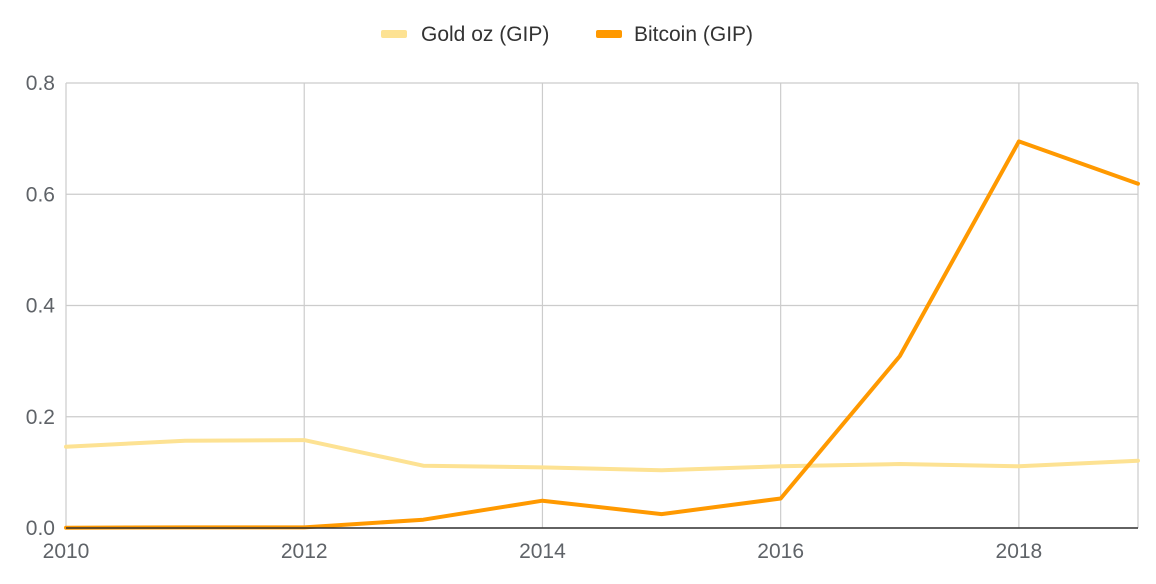 The height and width of the screenshot is (584, 1156). What do you see at coordinates (567, 34) in the screenshot?
I see `legend: Gold oz (GIP) Bitcoin (GIP)` at bounding box center [567, 34].